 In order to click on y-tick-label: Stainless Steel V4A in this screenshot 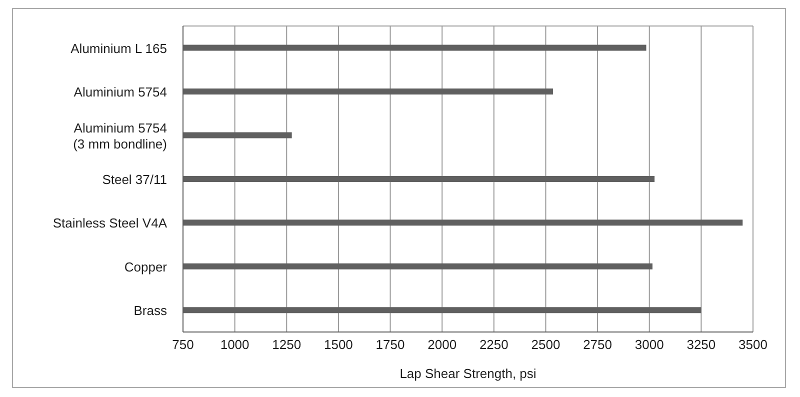, I will do `click(110, 222)`.